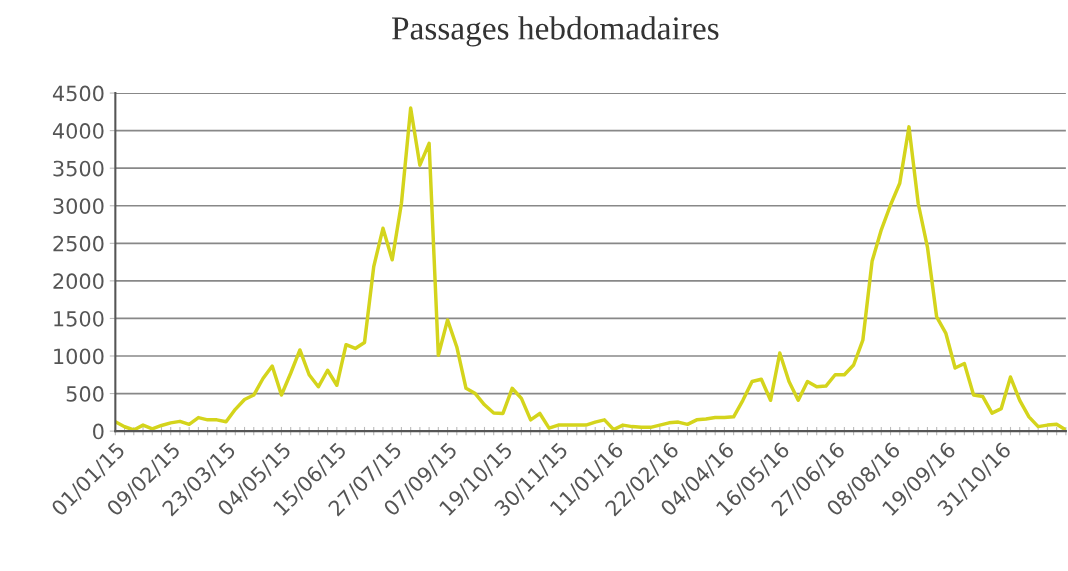 The width and height of the screenshot is (1068, 571). Describe the element at coordinates (78, 168) in the screenshot. I see `y-tick-label: 3500` at that location.